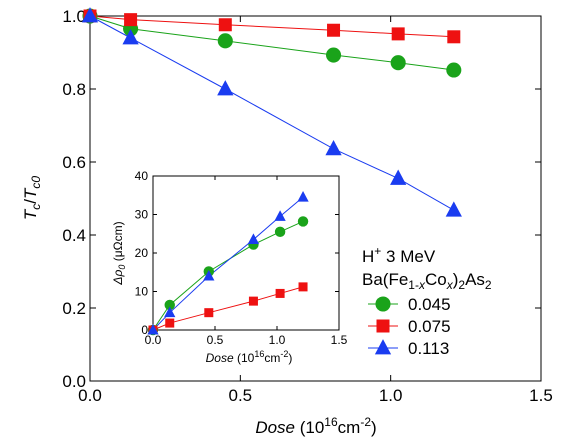 The image size is (570, 443). What do you see at coordinates (144, 330) in the screenshot?
I see `y-tick-label: 0` at bounding box center [144, 330].